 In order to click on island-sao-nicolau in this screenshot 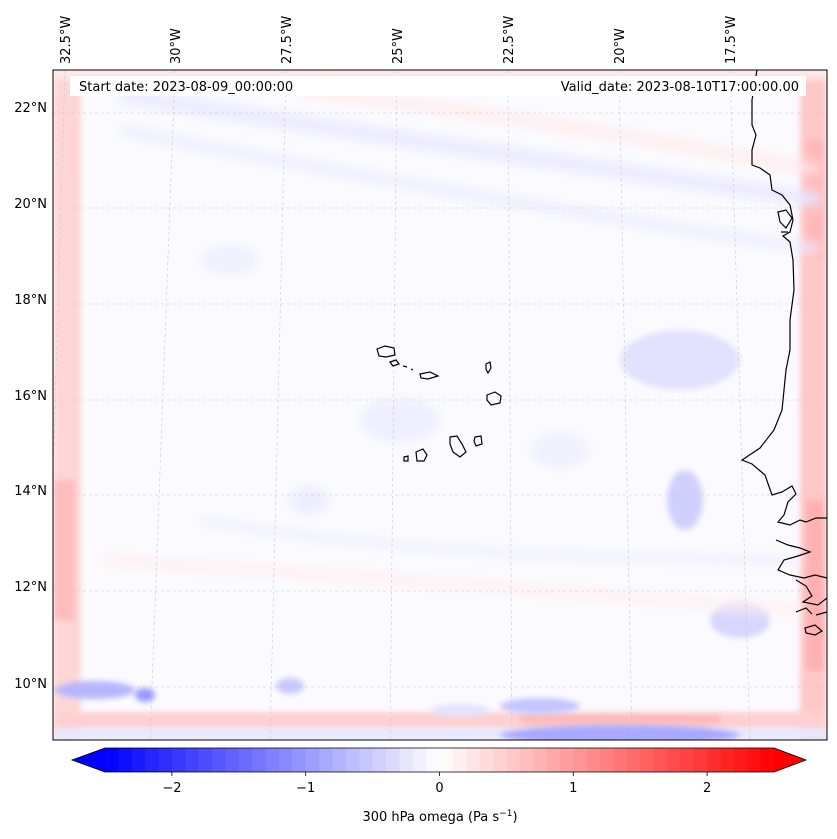, I will do `click(429, 375)`.